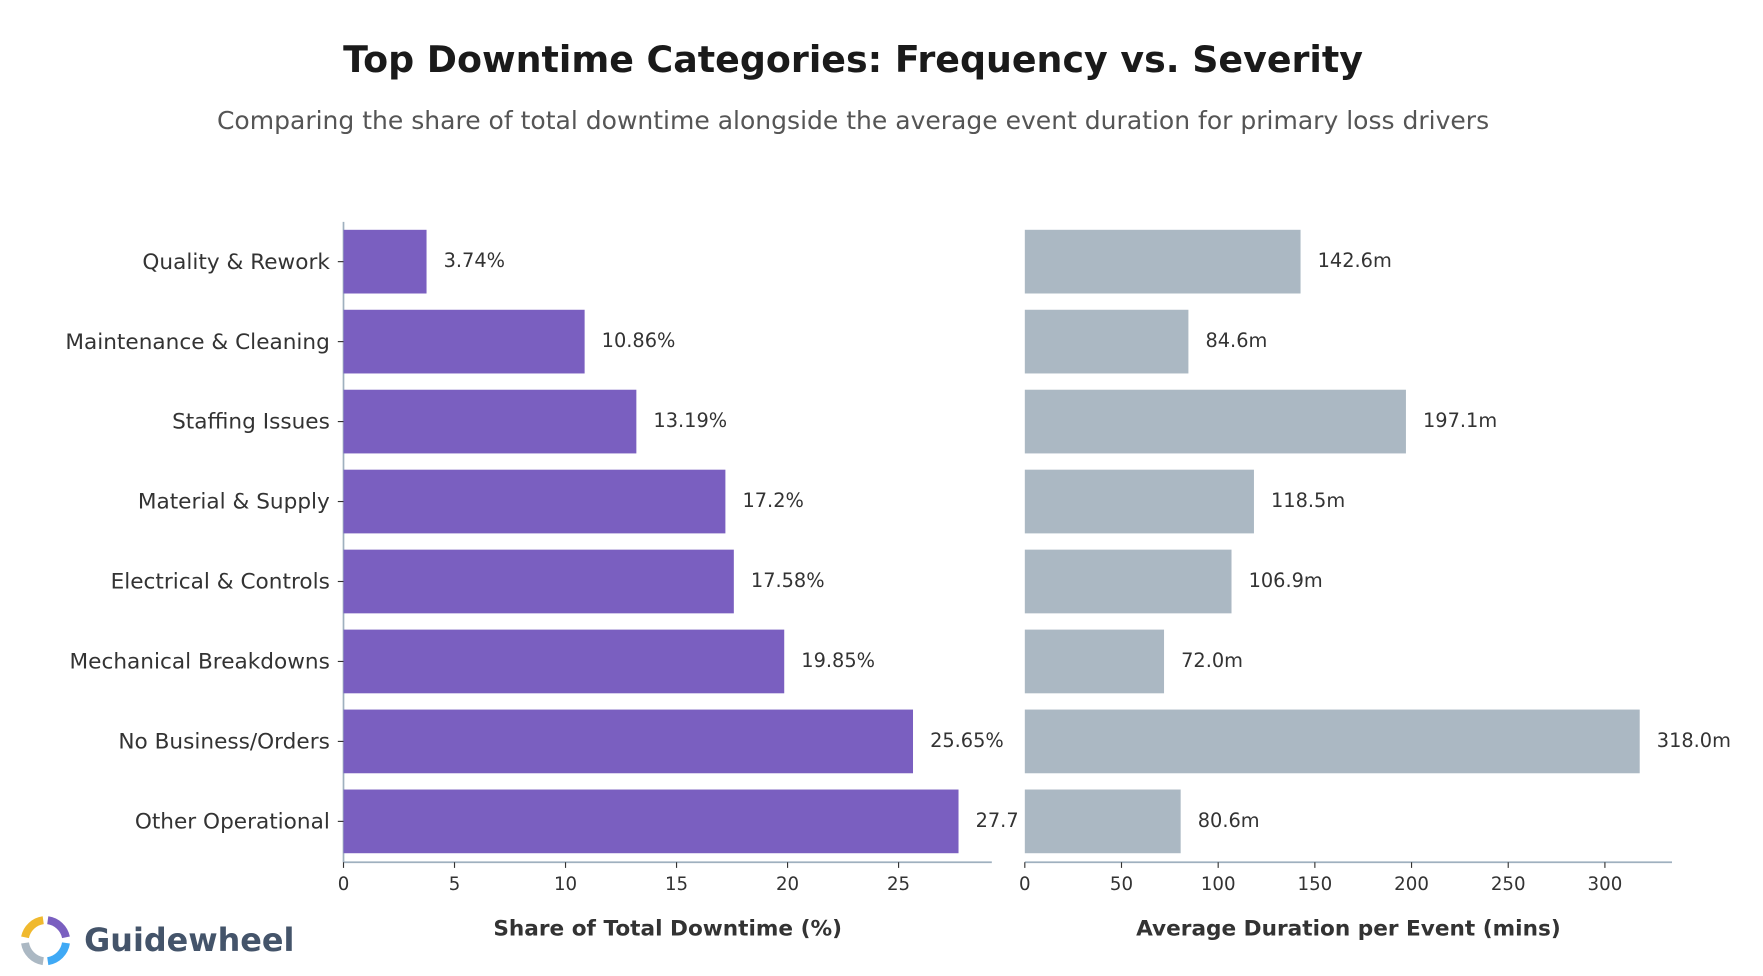  Describe the element at coordinates (639, 340) in the screenshot. I see `value-label: 10.86%` at that location.